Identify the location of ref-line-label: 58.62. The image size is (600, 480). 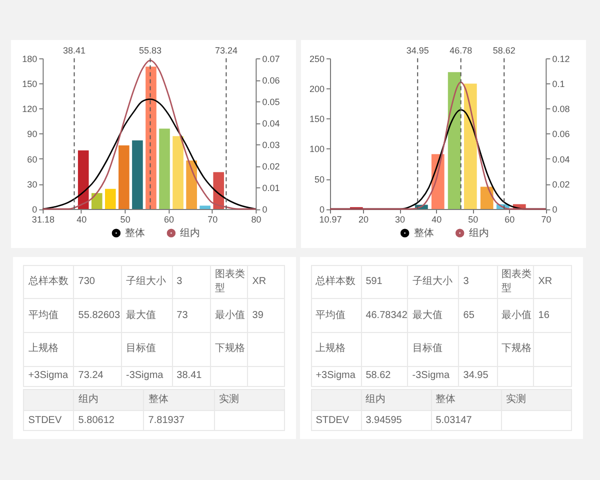
(504, 50).